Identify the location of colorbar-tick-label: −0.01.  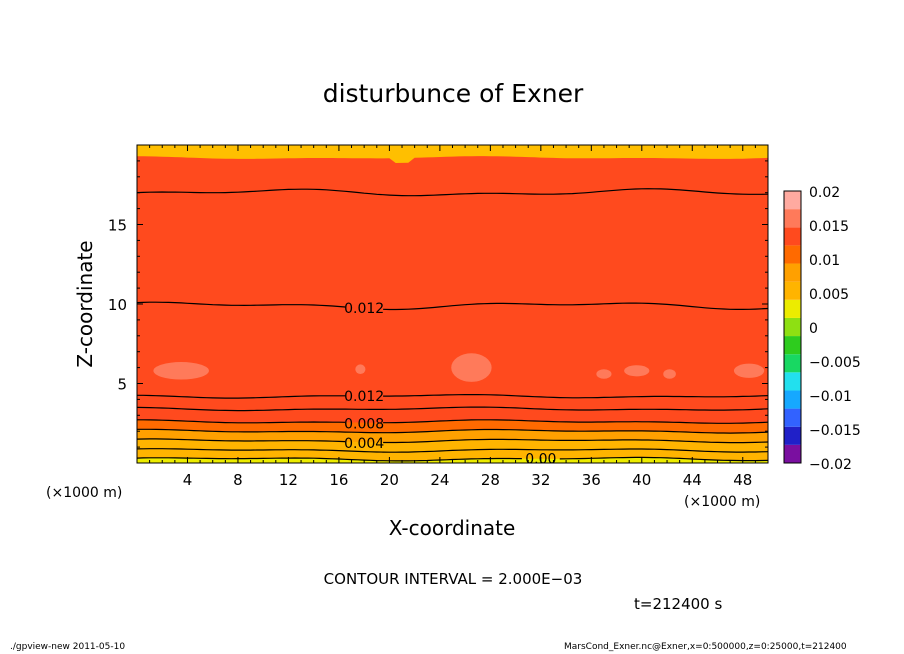
(830, 397).